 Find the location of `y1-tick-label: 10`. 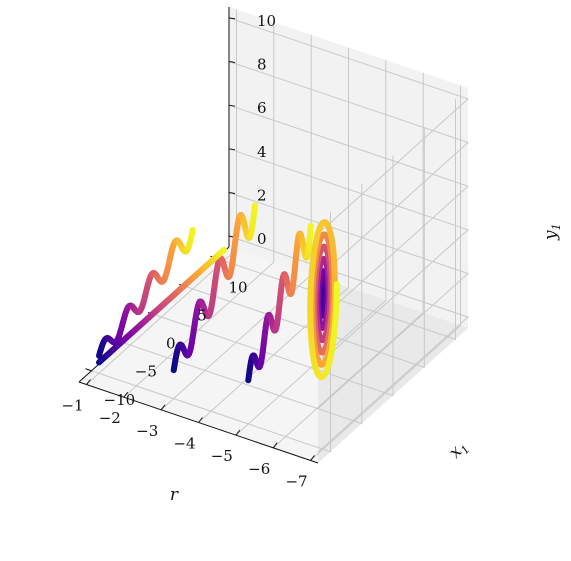

y1-tick-label: 10 is located at coordinates (266, 21).